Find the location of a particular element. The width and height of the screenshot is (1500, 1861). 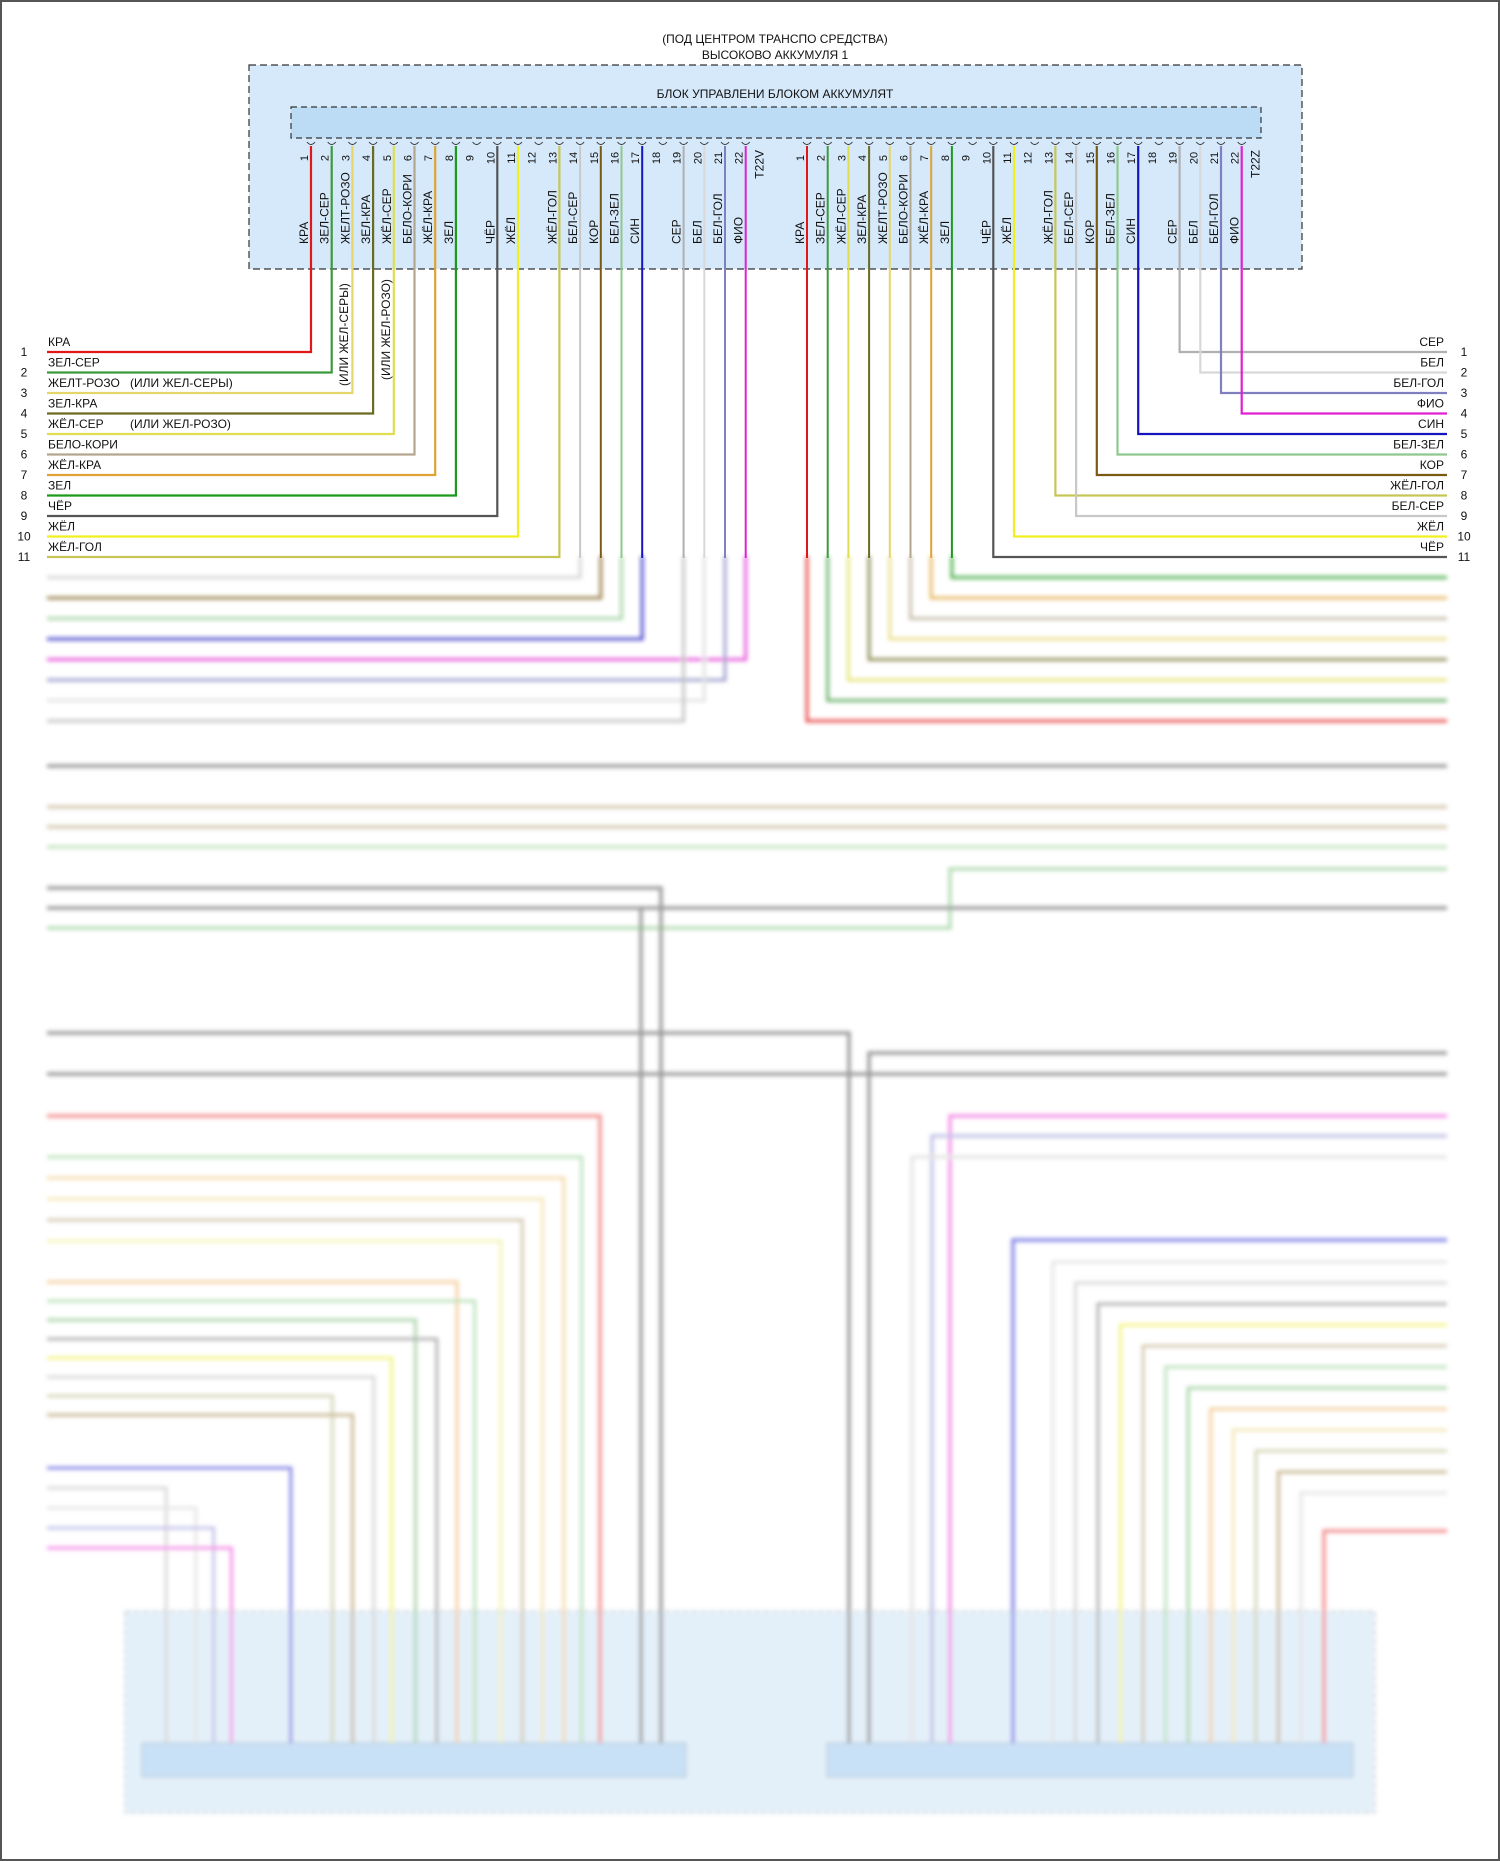

pin-number: 14 is located at coordinates (574, 158).